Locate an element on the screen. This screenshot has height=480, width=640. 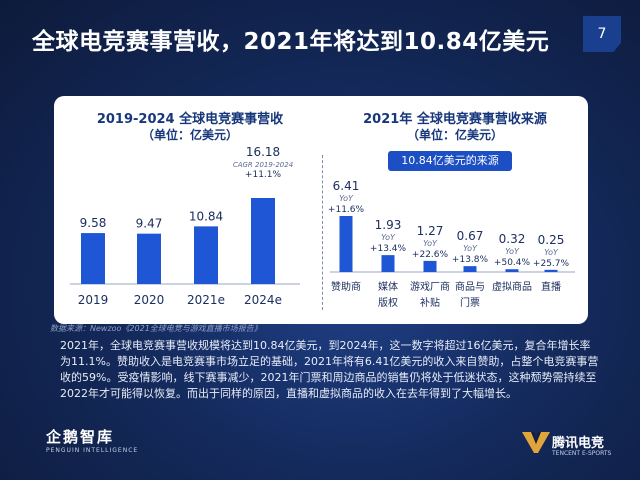
left-logo-name: 企鹅智库 is located at coordinates (80, 437).